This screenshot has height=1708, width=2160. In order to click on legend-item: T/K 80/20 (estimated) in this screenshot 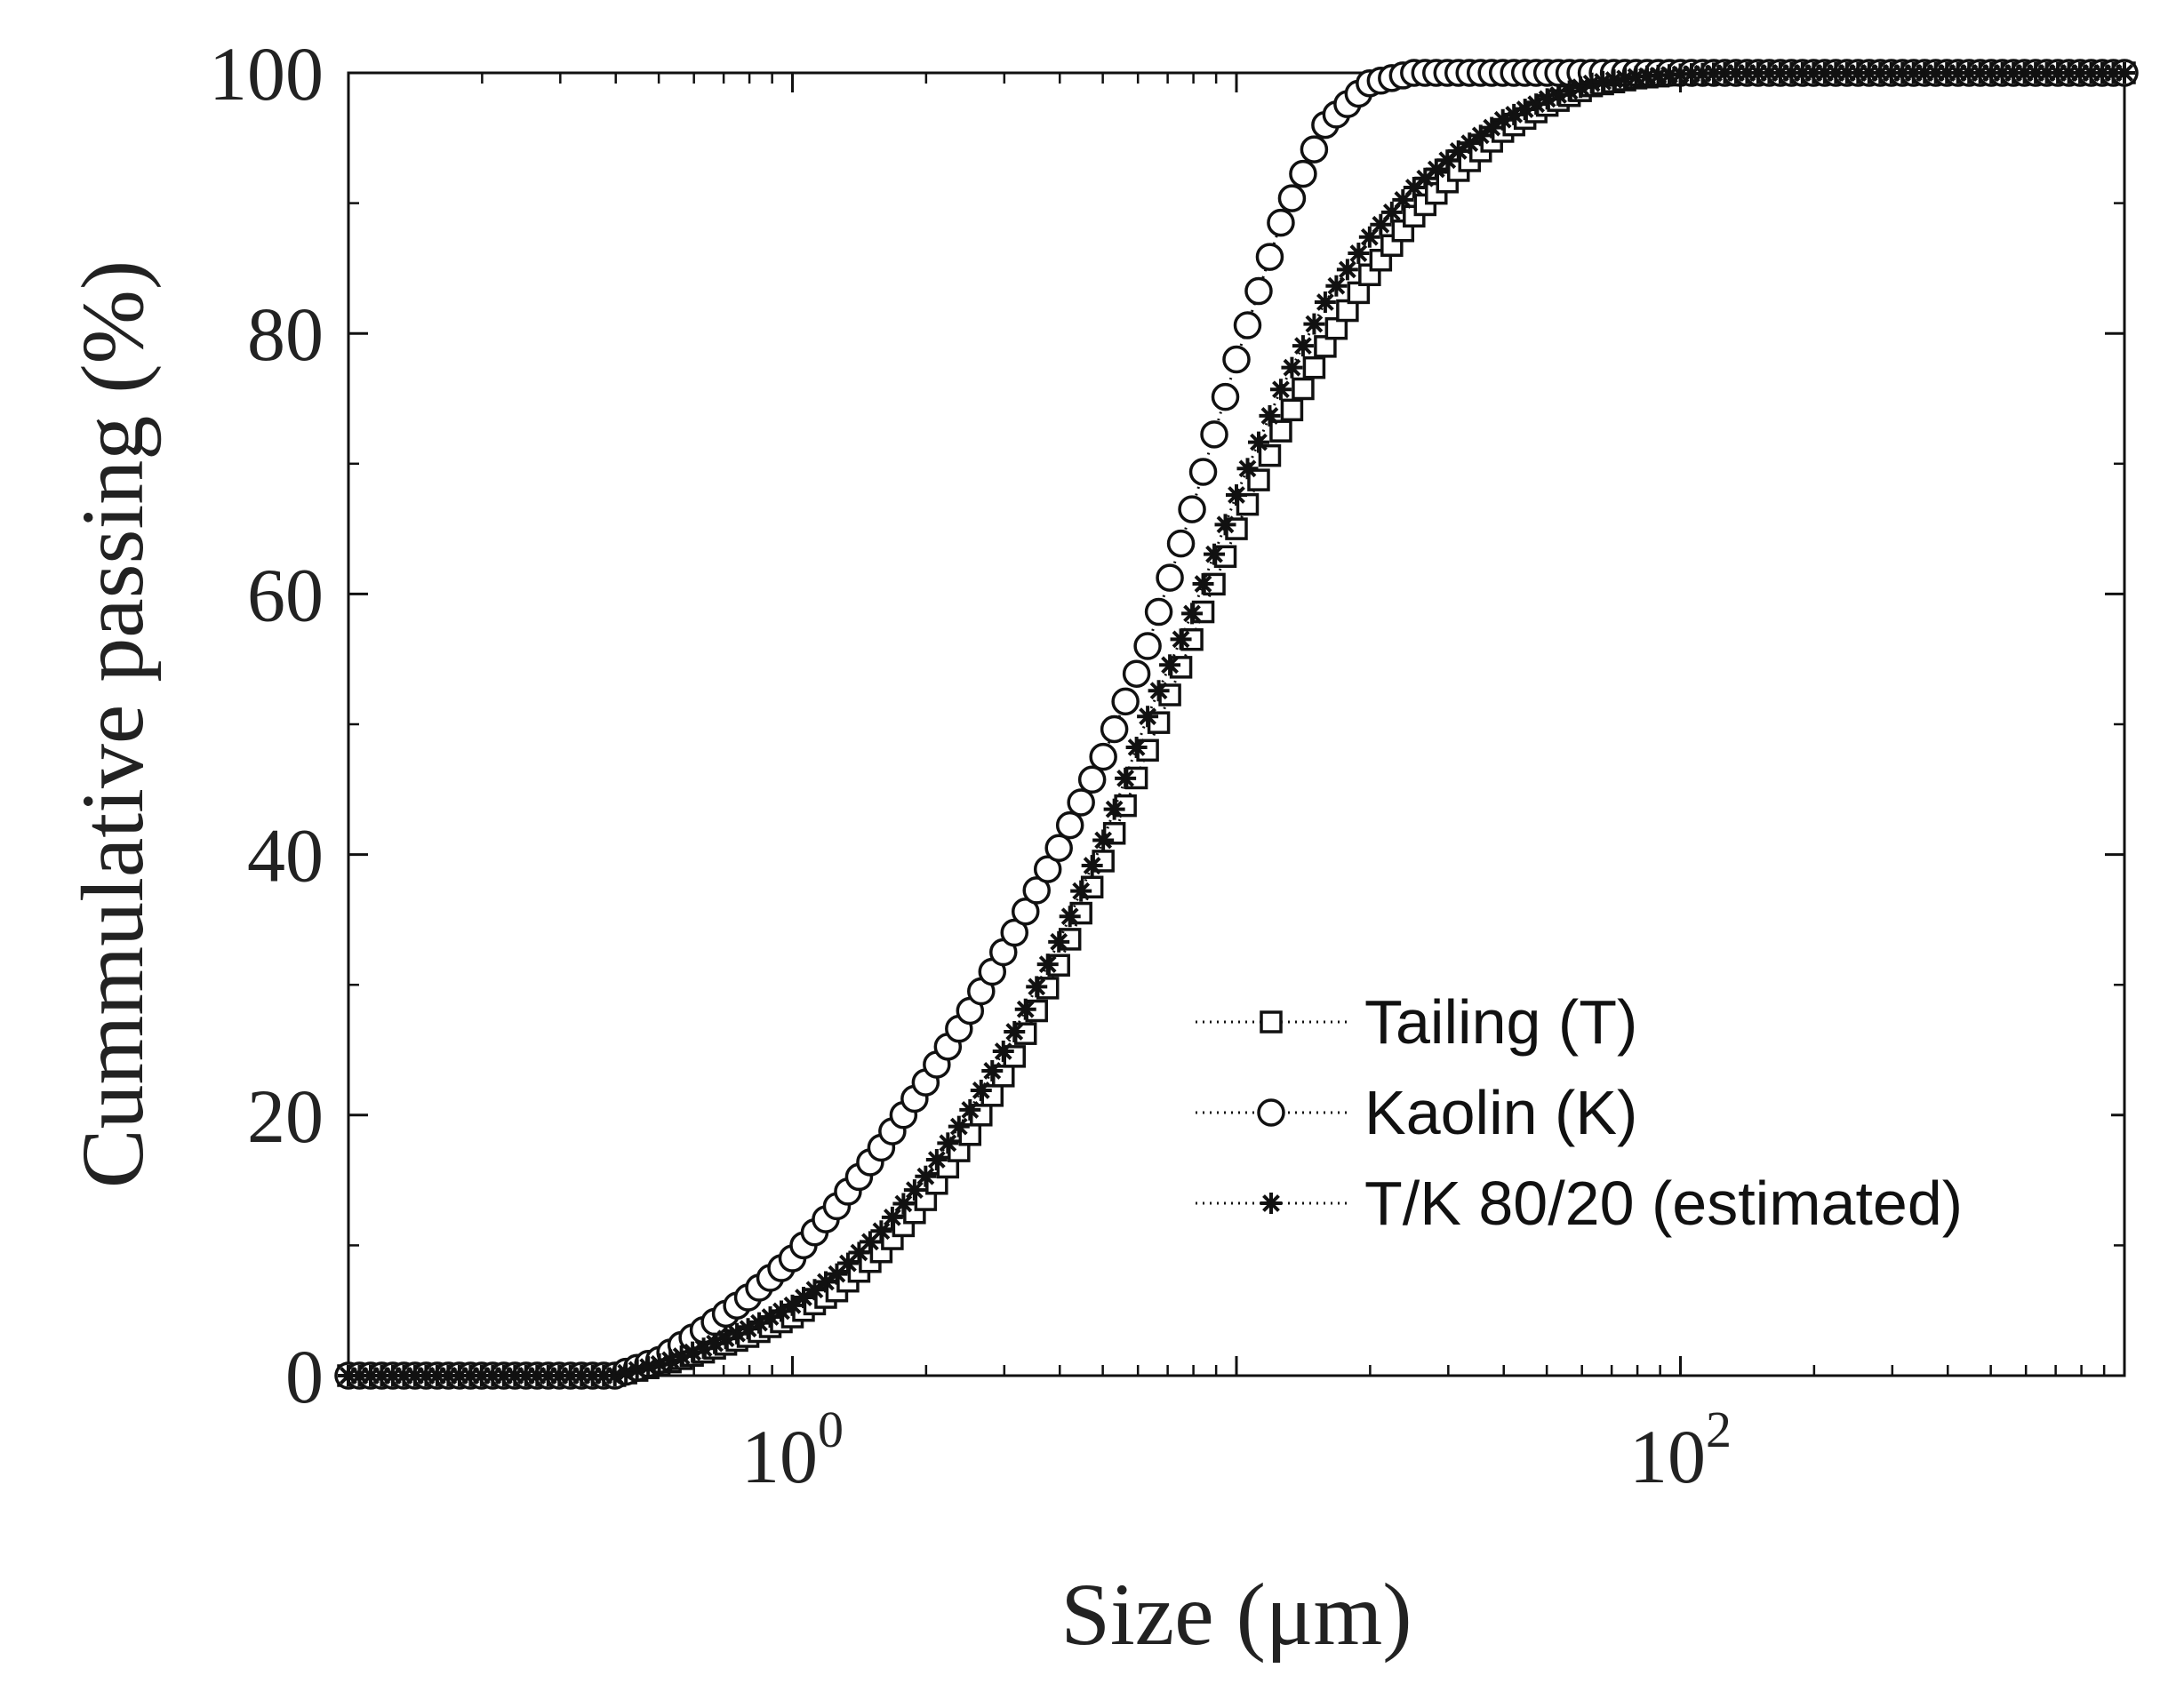, I will do `click(1579, 1203)`.